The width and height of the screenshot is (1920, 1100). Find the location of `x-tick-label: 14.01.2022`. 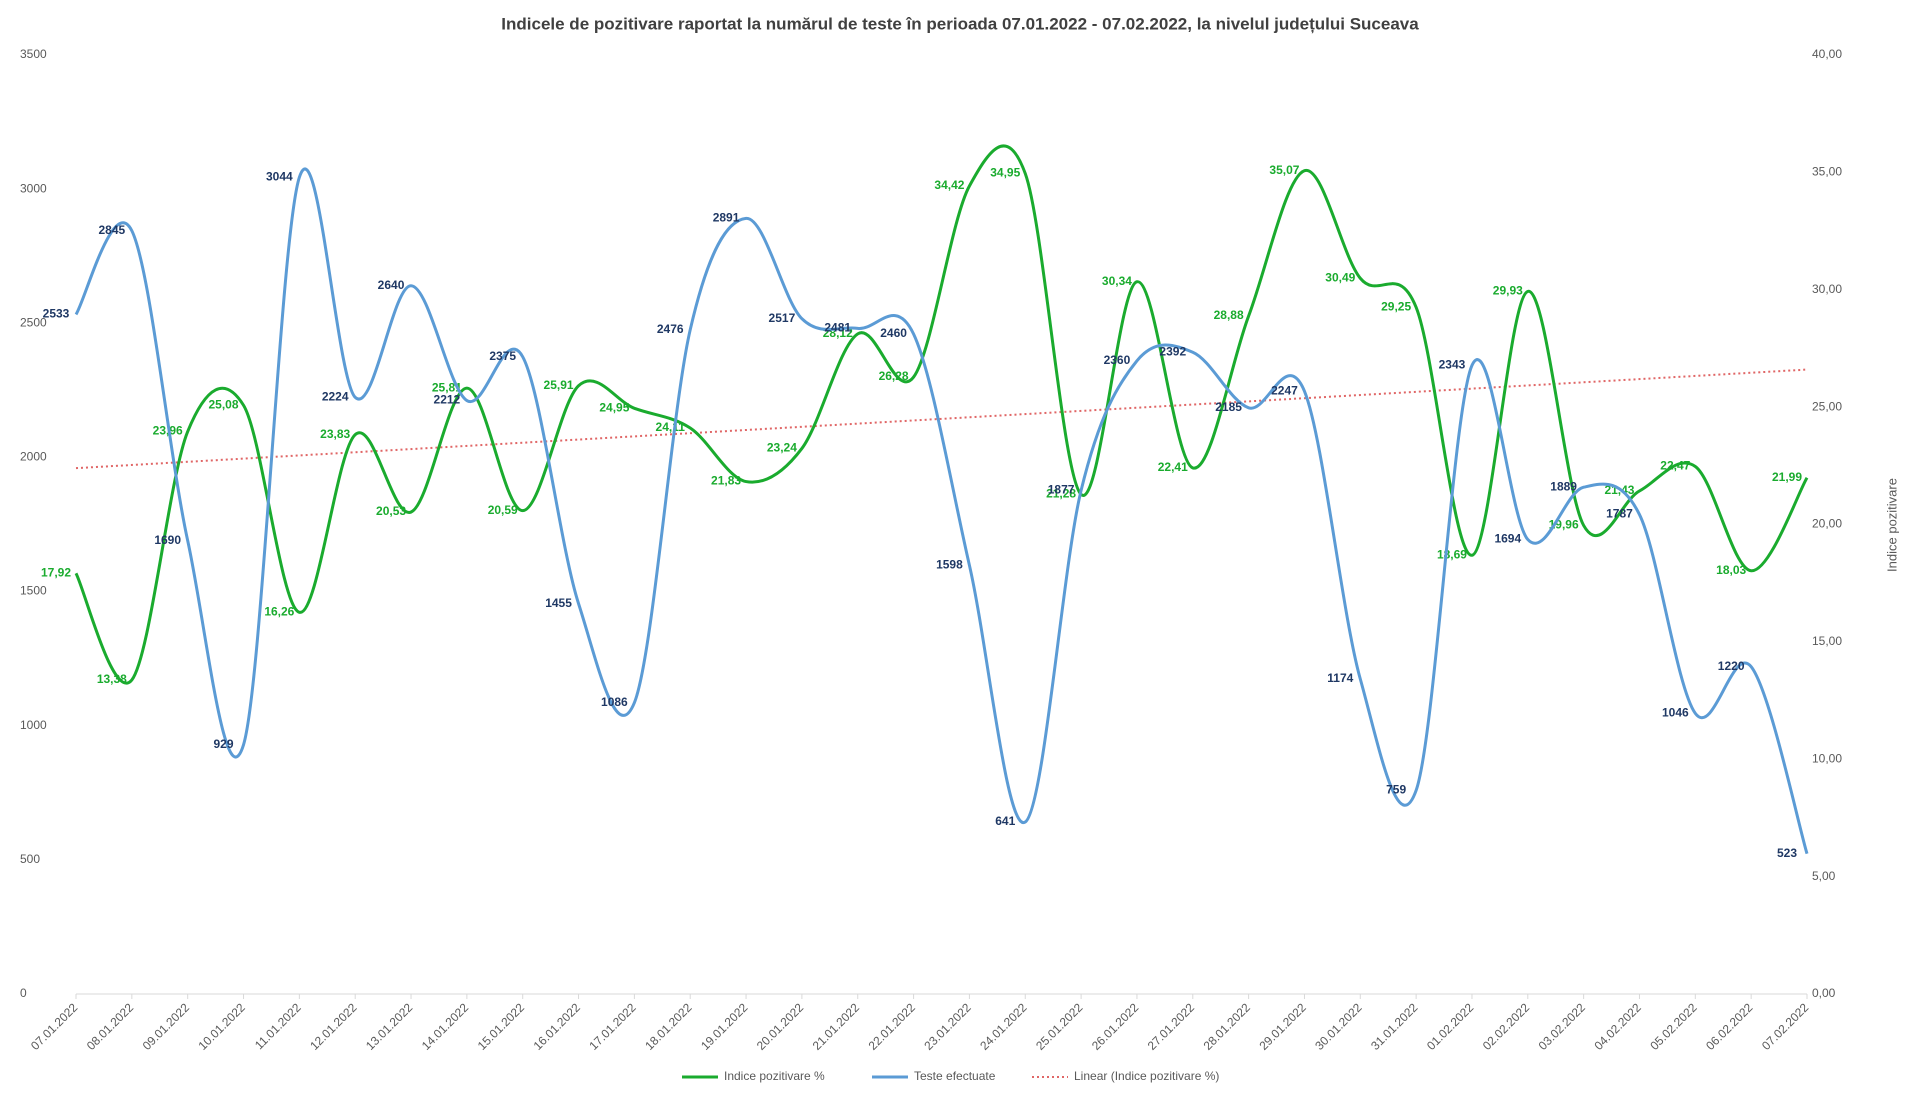

x-tick-label: 14.01.2022 is located at coordinates (445, 1026).